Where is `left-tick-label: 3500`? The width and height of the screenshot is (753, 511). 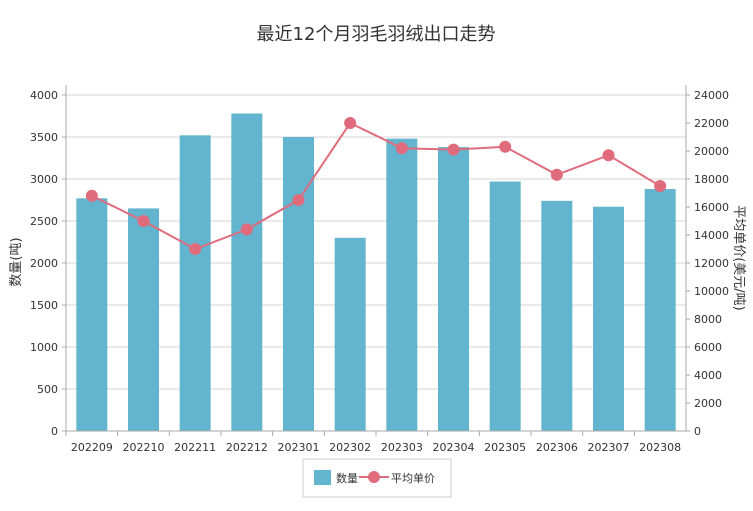
left-tick-label: 3500 is located at coordinates (44, 137).